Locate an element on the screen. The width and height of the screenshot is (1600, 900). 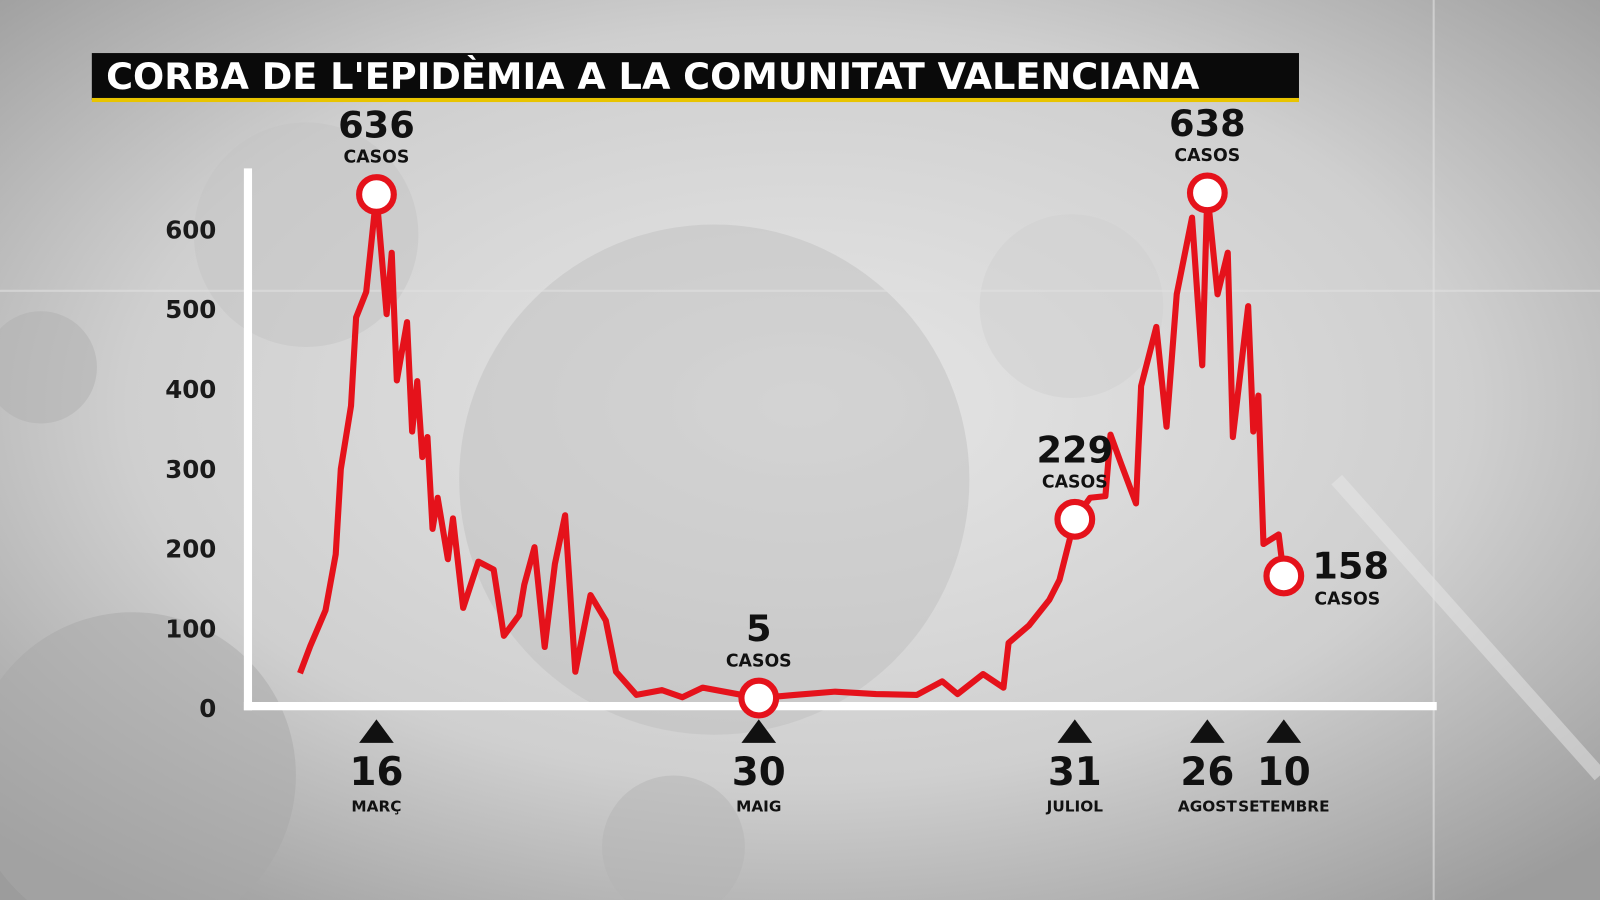
title-underline is located at coordinates (695, 100).